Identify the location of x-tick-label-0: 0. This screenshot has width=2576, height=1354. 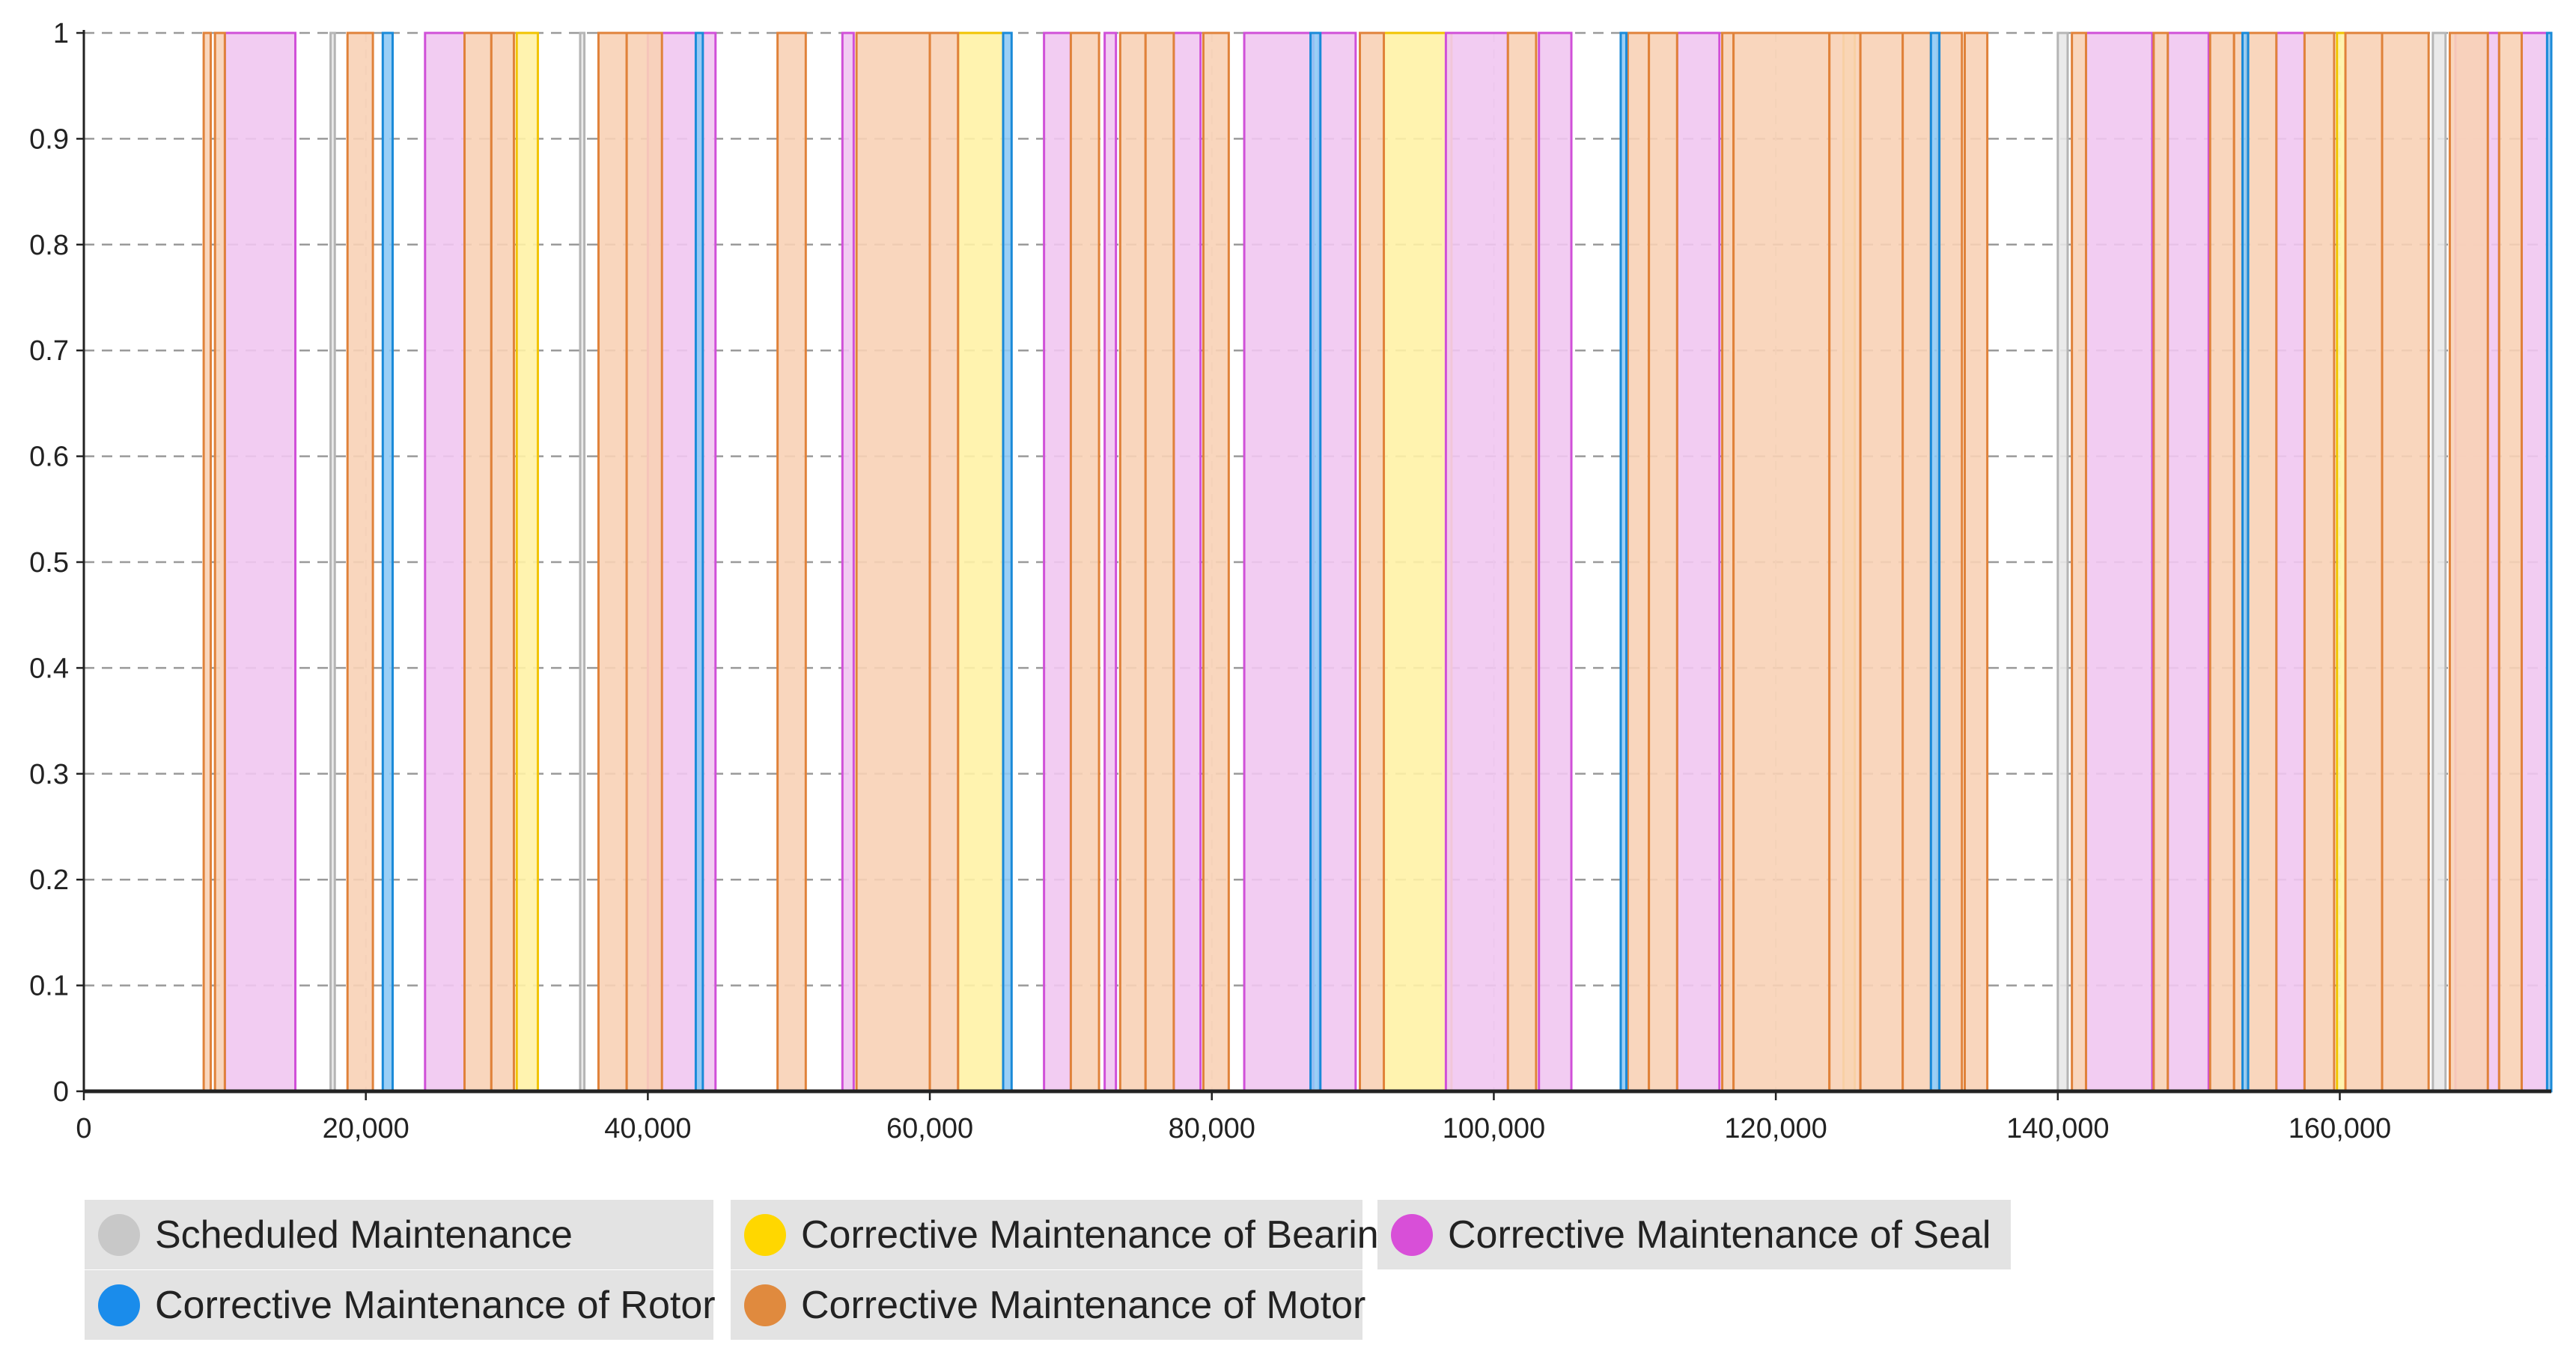
(83, 1129).